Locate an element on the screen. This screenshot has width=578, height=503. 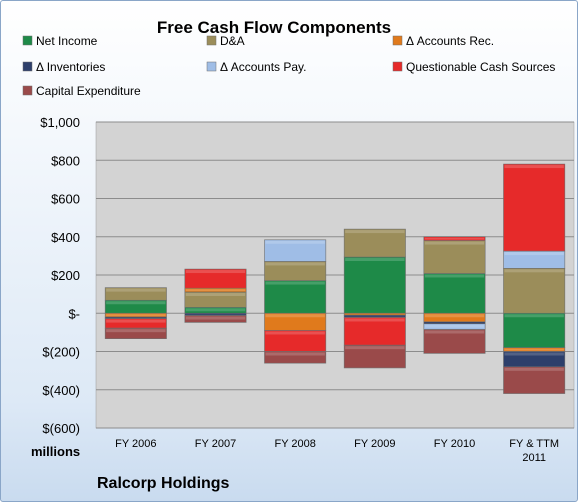
y-tick-label: $- is located at coordinates (74, 313).